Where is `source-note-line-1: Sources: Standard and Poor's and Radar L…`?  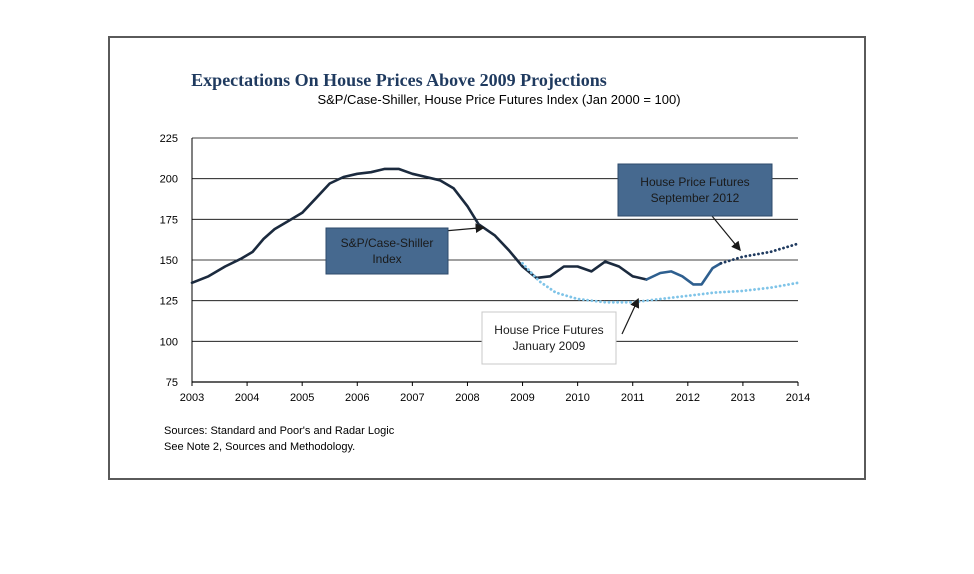
source-note-line-1: Sources: Standard and Poor's and Radar L… is located at coordinates (279, 431).